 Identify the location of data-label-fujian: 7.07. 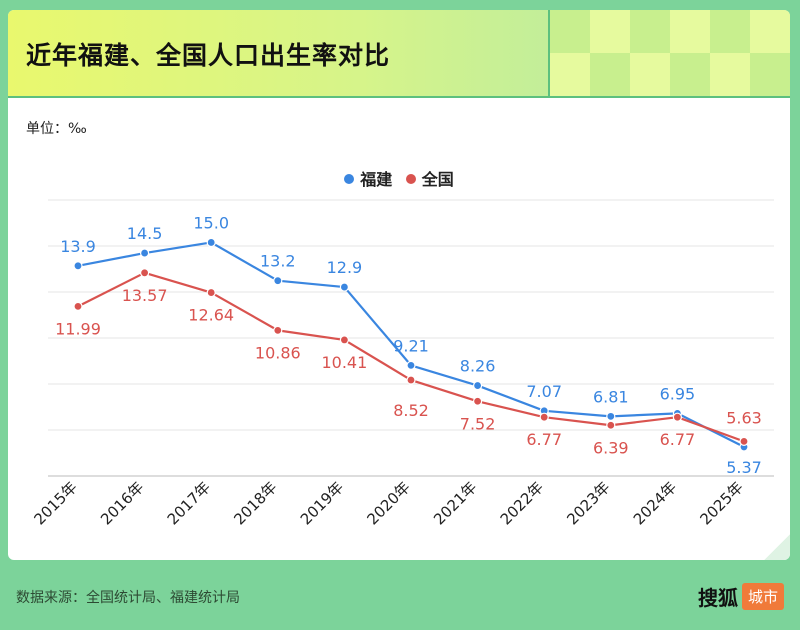
(544, 391).